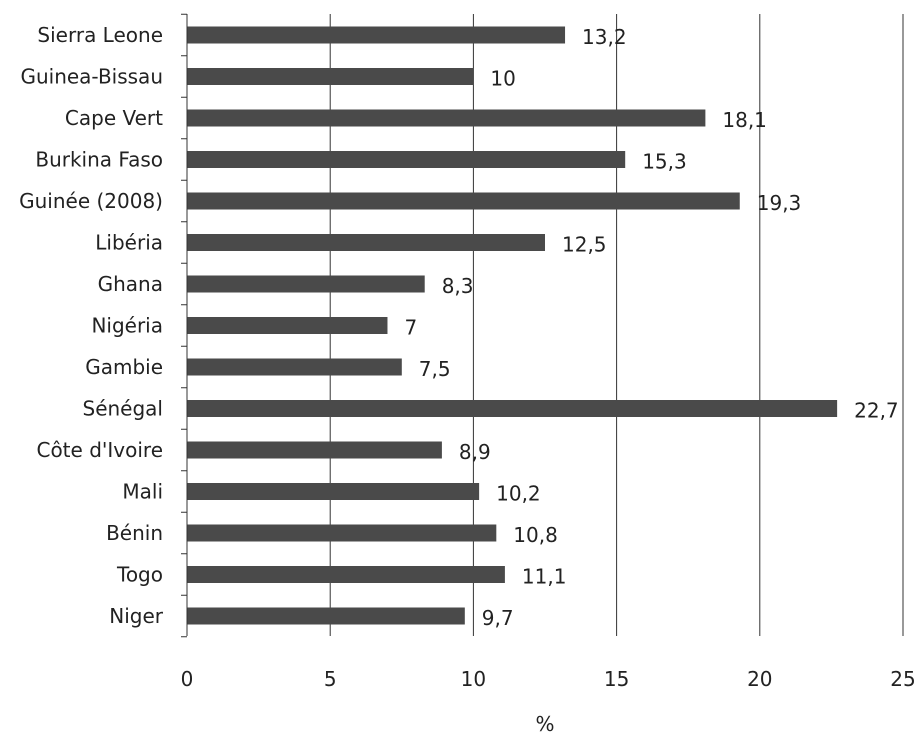 This screenshot has height=739, width=915. What do you see at coordinates (902, 679) in the screenshot?
I see `x-tick-label: 25` at bounding box center [902, 679].